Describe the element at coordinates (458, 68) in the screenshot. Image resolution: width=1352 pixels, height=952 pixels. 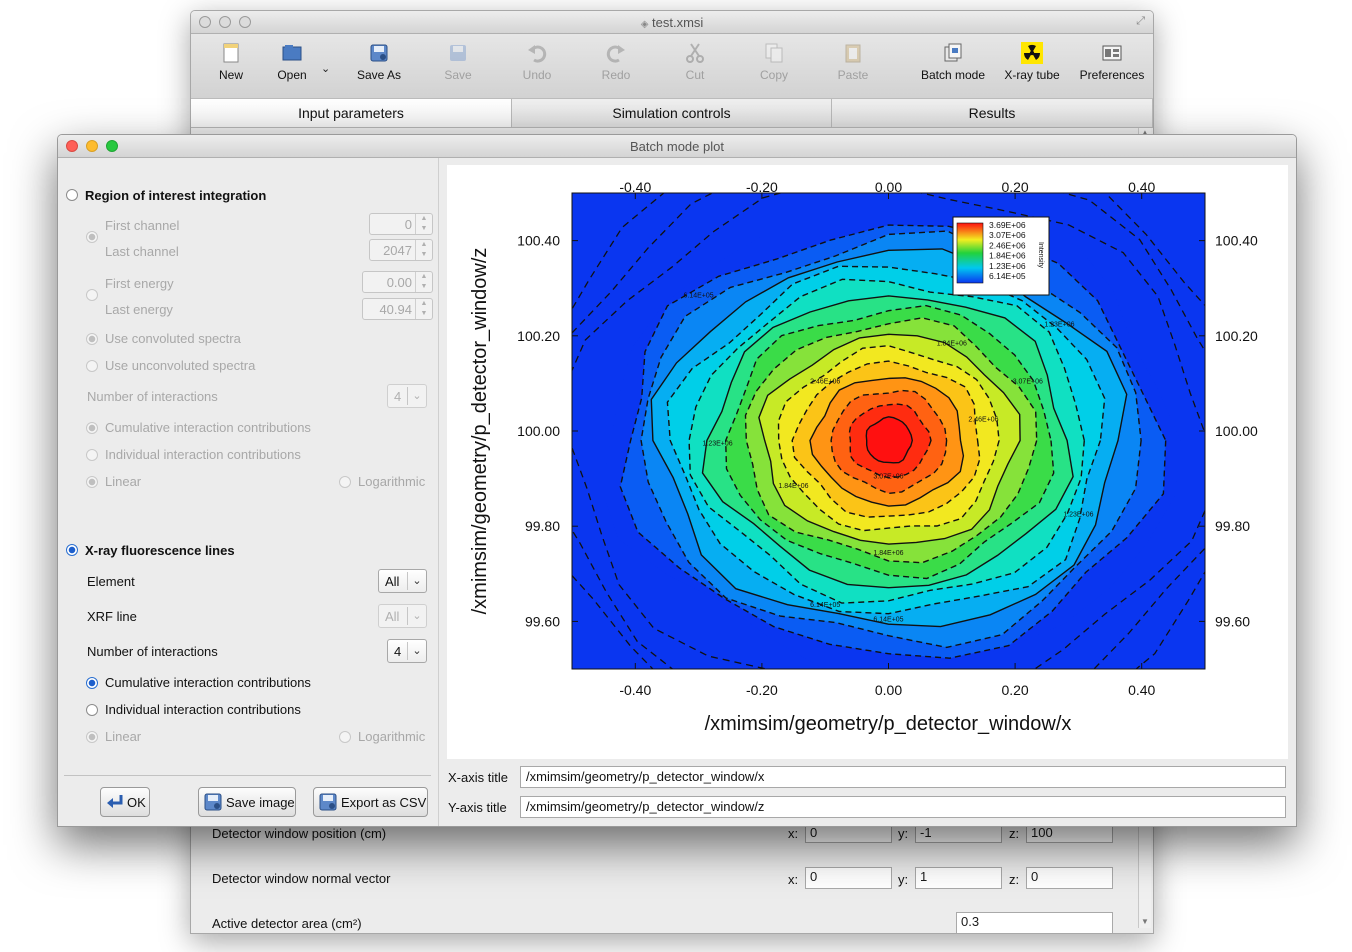
I see `save-button: Save` at that location.